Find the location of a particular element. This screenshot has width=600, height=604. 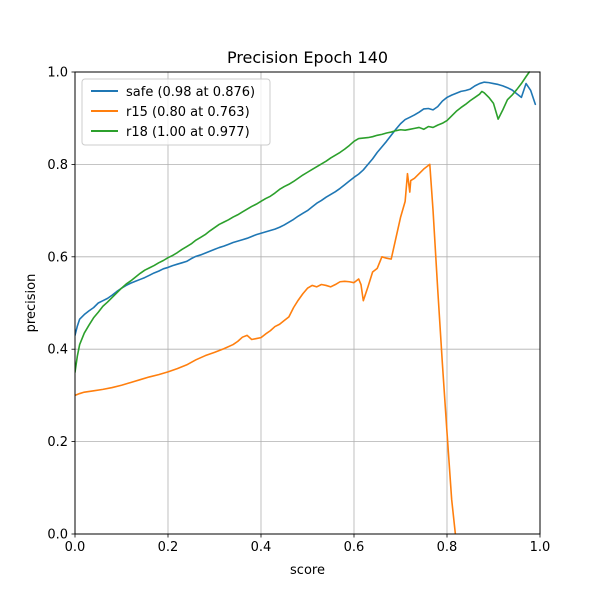

x-tick-label: 1.0 is located at coordinates (540, 547).